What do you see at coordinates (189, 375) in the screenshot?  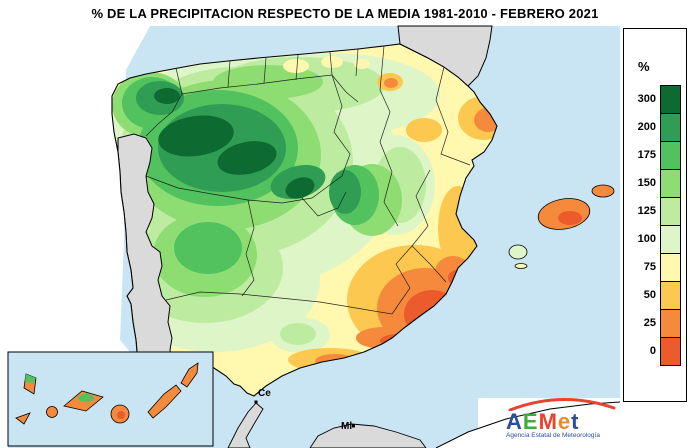 I see `lanzarote` at bounding box center [189, 375].